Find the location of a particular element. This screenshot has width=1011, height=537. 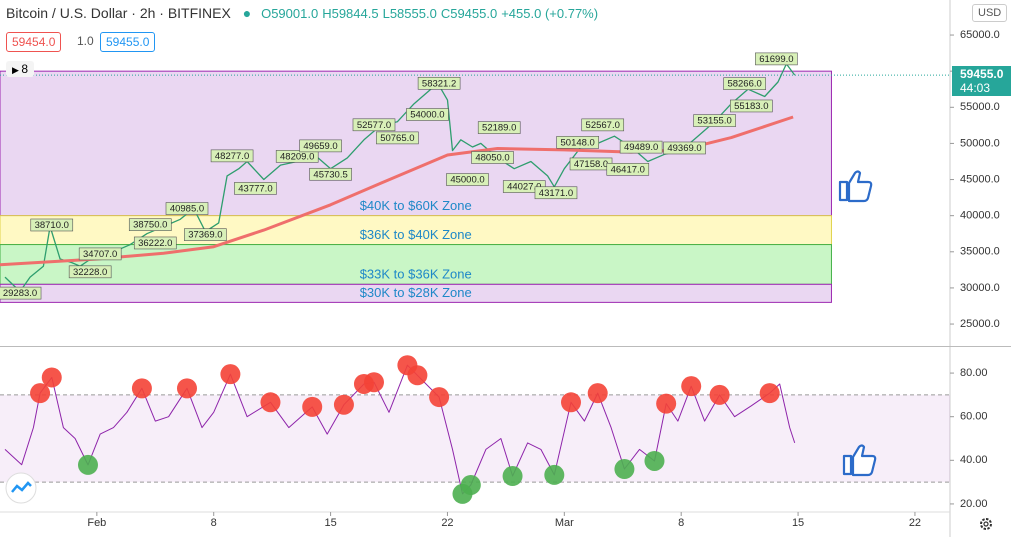

price-label-text: 50765.0 is located at coordinates (397, 138).